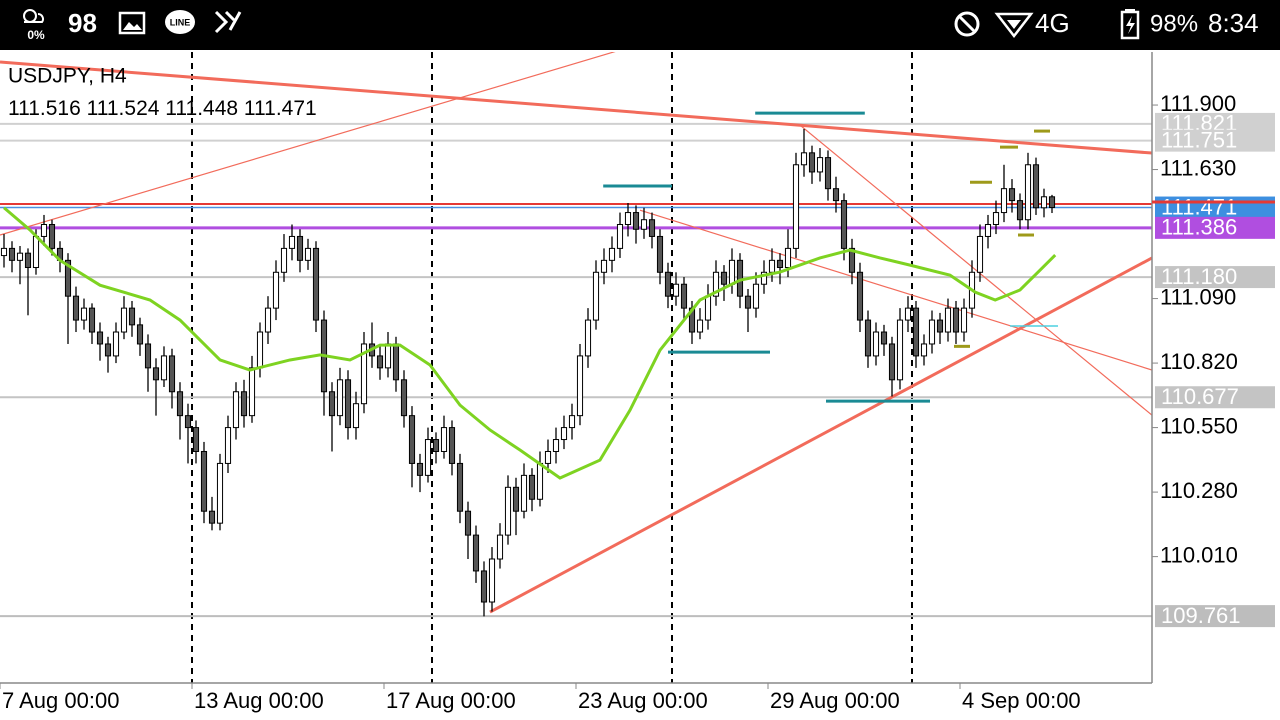  Describe the element at coordinates (36, 35) in the screenshot. I see `weather-label: 0%` at that location.